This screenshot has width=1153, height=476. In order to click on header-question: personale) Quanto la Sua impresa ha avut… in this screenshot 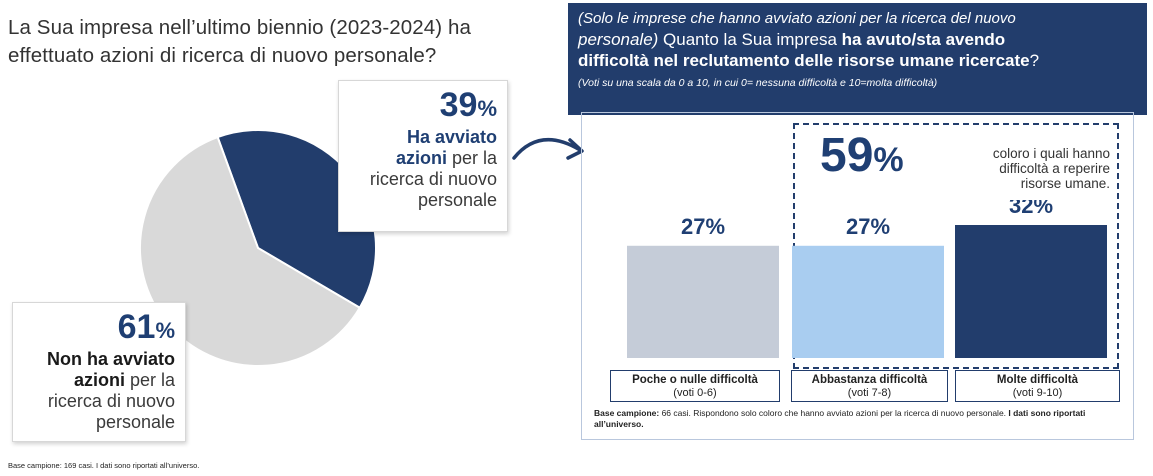, I will do `click(857, 50)`.